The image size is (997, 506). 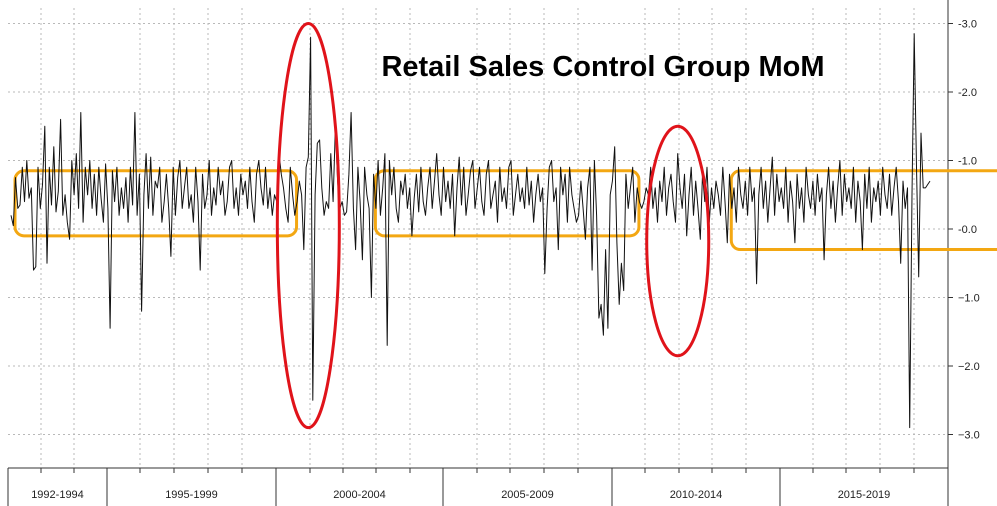 What do you see at coordinates (967, 25) in the screenshot?
I see `y-tick-label: -3.0` at bounding box center [967, 25].